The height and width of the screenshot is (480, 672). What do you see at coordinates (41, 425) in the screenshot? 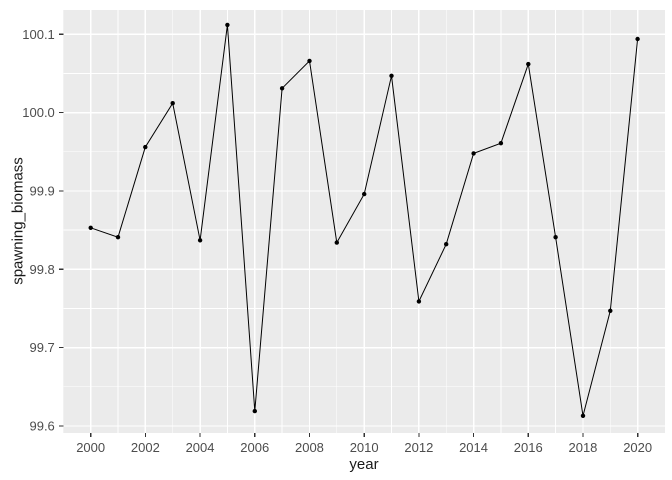
I see `y-tick-label: 99.6` at bounding box center [41, 425].